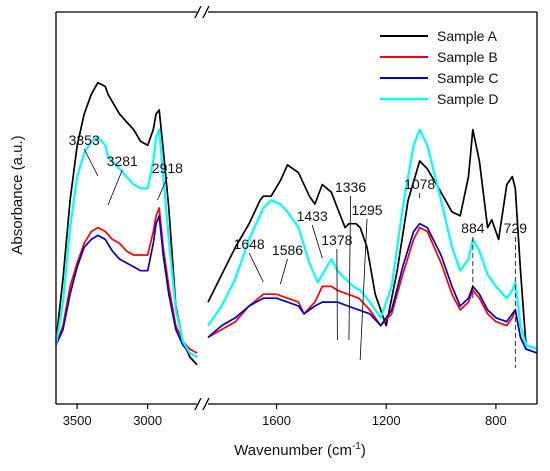 The width and height of the screenshot is (550, 471). I want to click on peak-label-2918: 2918, so click(167, 168).